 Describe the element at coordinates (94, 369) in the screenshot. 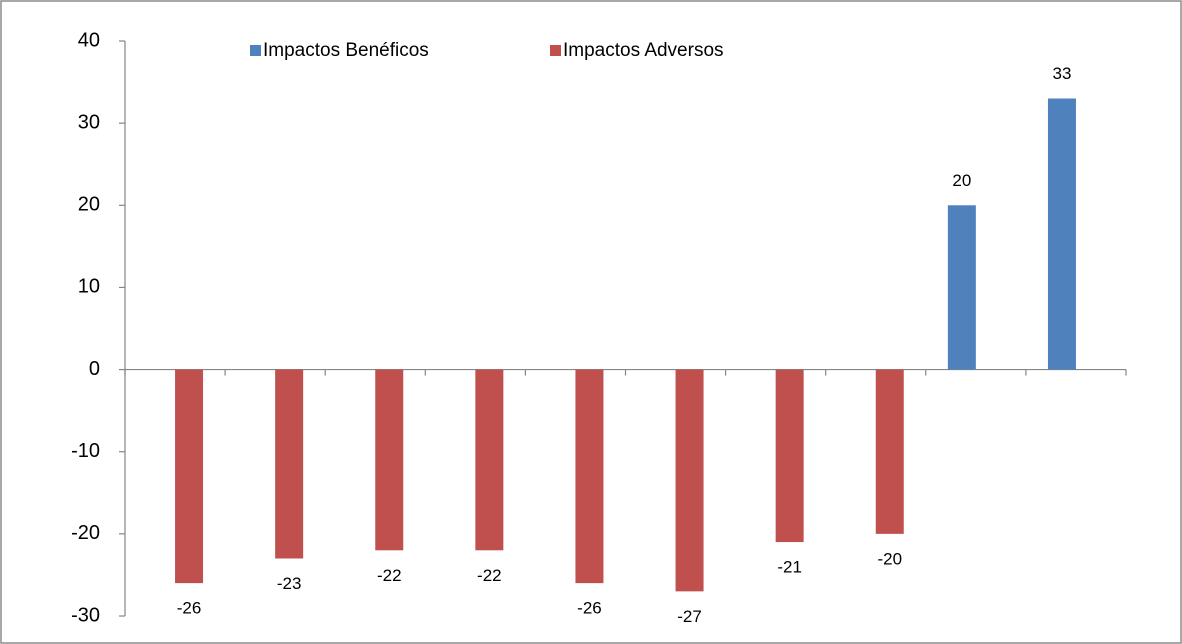

I see `y-tick-label: 0` at that location.